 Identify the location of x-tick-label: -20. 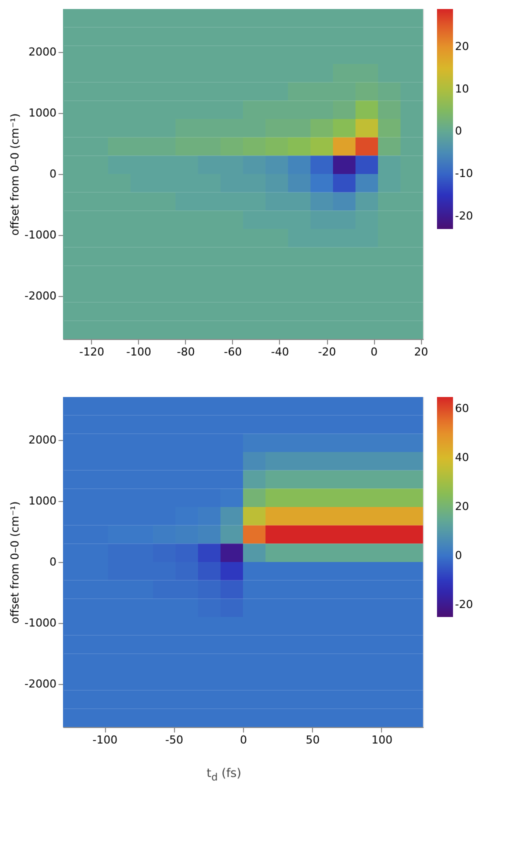
(327, 352).